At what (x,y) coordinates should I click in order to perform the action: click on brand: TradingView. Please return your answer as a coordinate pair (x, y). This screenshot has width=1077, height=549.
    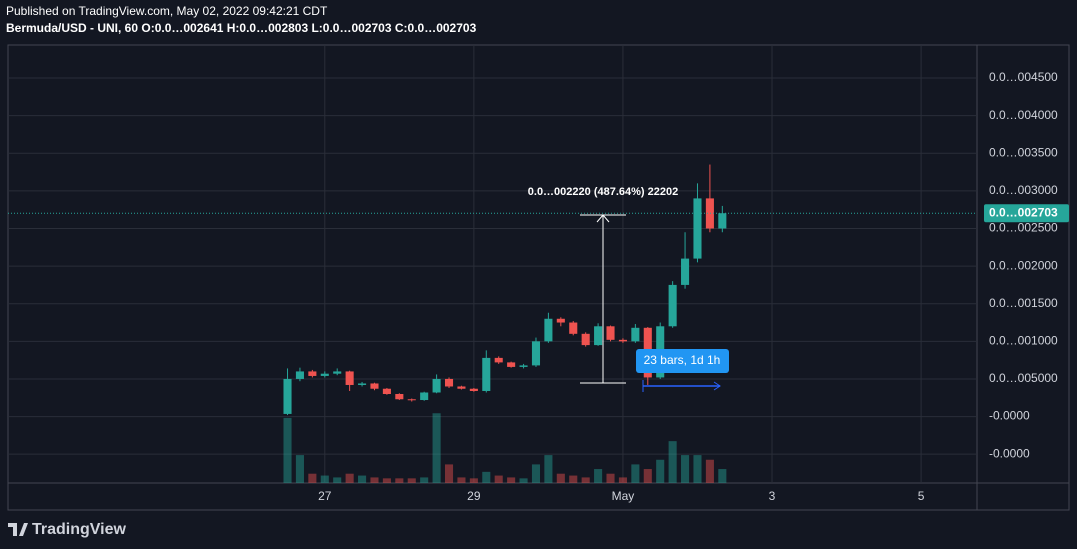
    Looking at the image, I should click on (79, 529).